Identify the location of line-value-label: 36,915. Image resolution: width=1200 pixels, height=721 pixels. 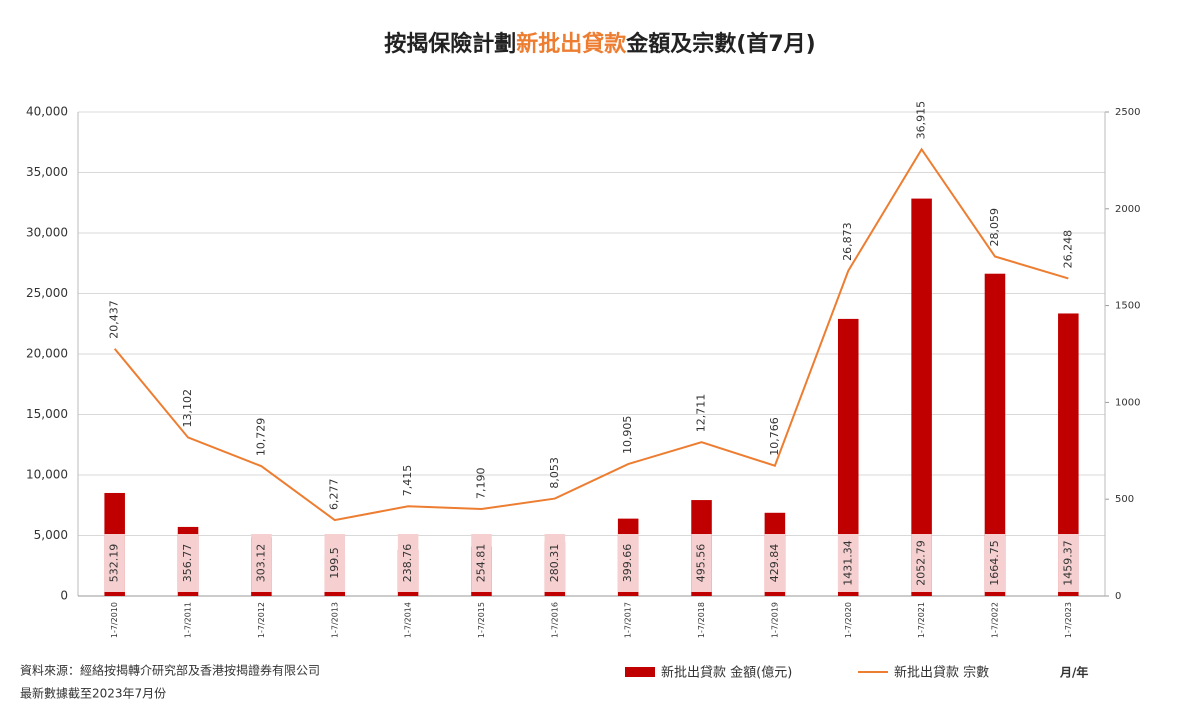
(921, 120).